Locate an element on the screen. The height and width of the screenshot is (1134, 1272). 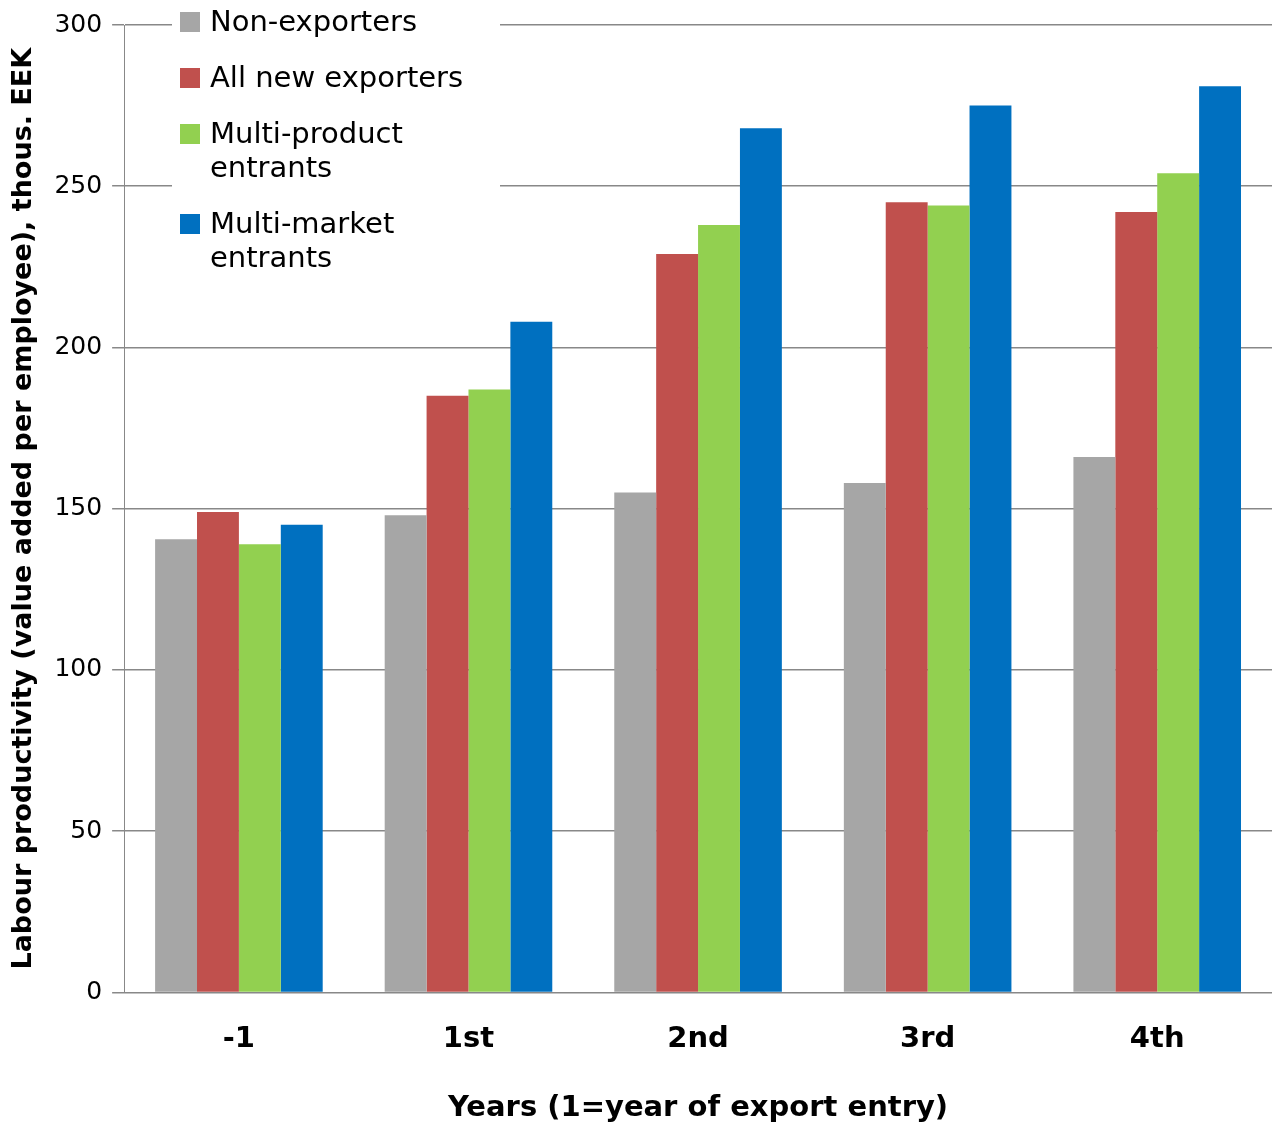
y-tick-label: 50 is located at coordinates (86, 829).